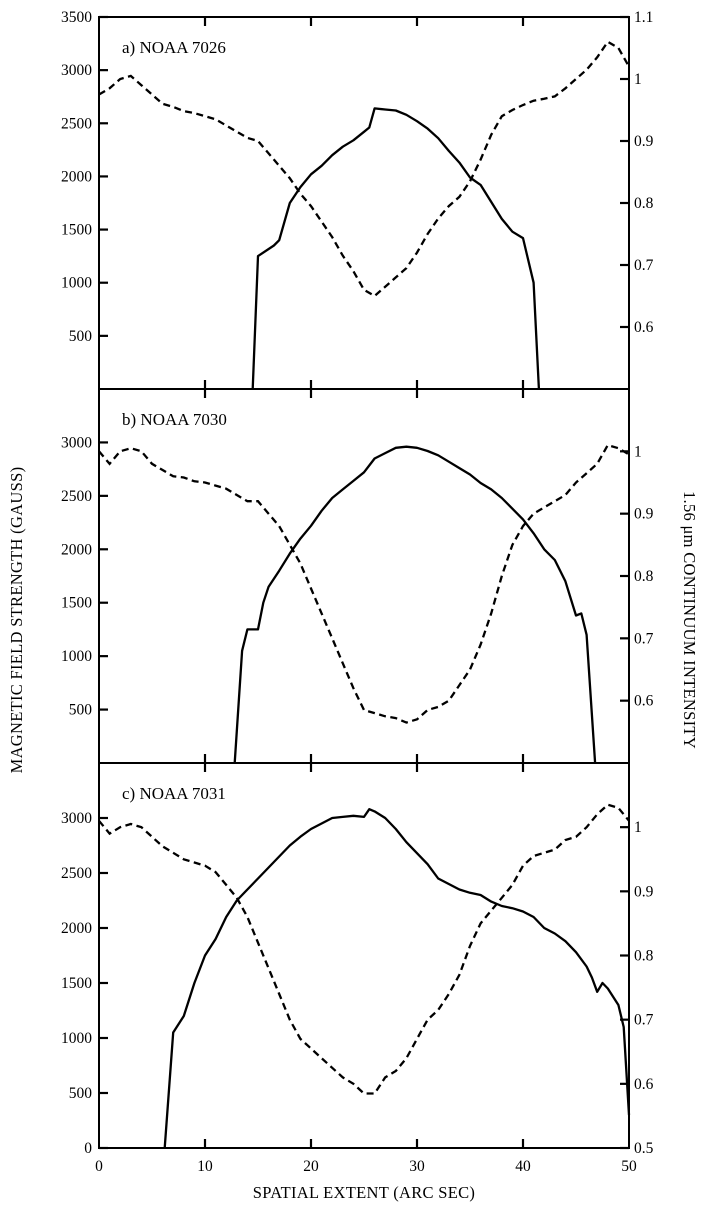  I want to click on y-axis-right-title: 1.56 μm CONTINUUM INTENSITY, so click(689, 620).